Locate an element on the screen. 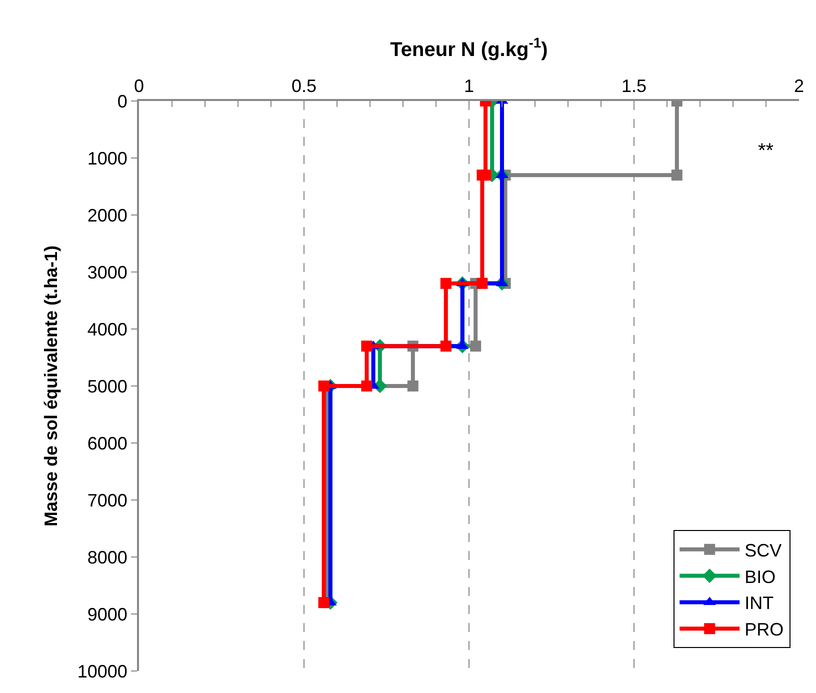  x-tick-label: 0.5 is located at coordinates (304, 86).